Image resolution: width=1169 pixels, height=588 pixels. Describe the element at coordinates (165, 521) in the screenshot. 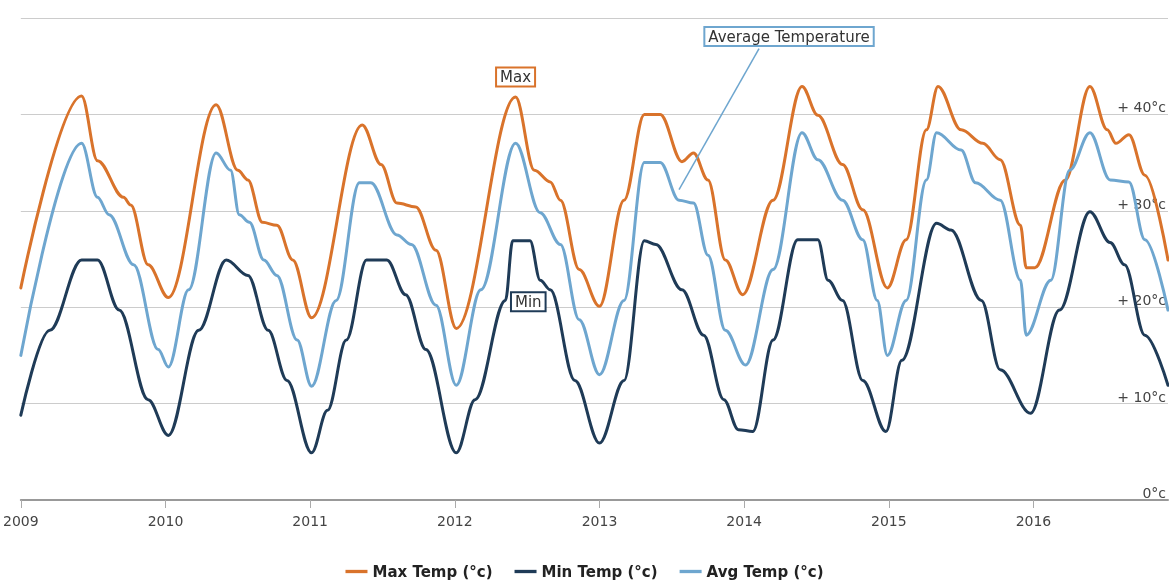

I see `x-tick-label: 2010` at that location.